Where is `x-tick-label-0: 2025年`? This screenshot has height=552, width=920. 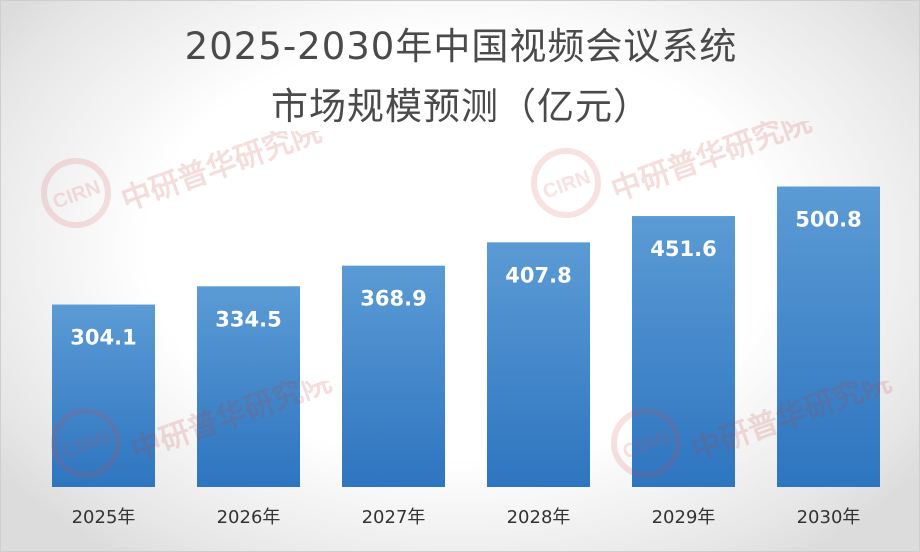
x-tick-label-0: 2025年 is located at coordinates (104, 517).